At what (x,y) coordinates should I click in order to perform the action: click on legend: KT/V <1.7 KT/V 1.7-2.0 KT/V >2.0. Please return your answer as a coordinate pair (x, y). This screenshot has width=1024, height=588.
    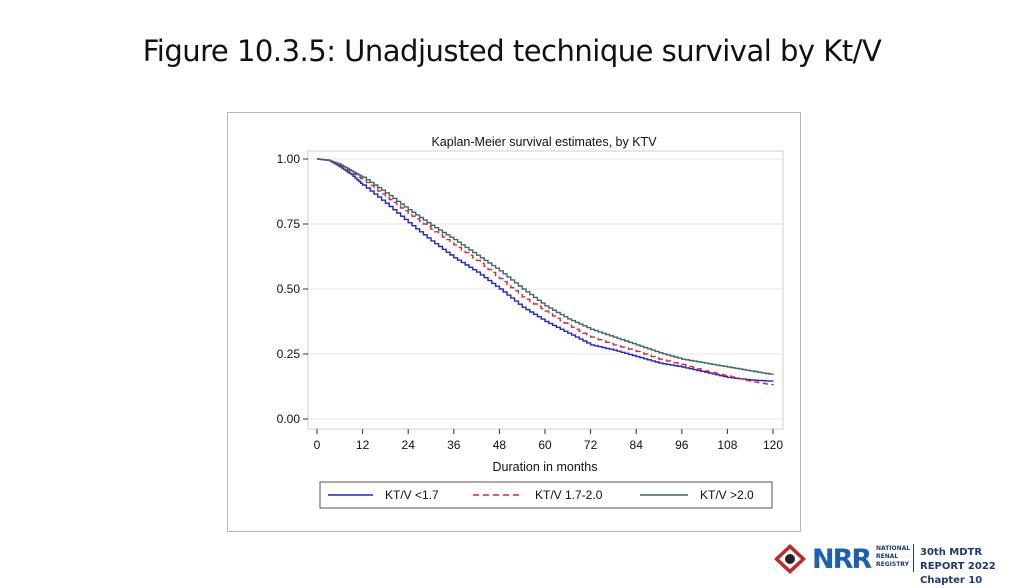
    Looking at the image, I should click on (541, 495).